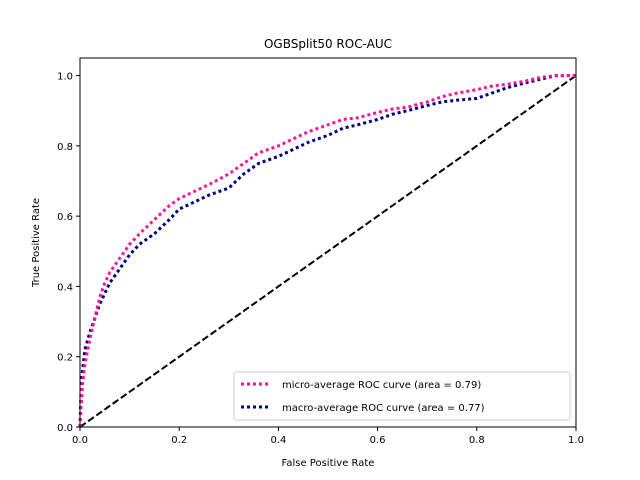 The image size is (640, 480). What do you see at coordinates (378, 440) in the screenshot?
I see `x-tick-label: 0.6` at bounding box center [378, 440].